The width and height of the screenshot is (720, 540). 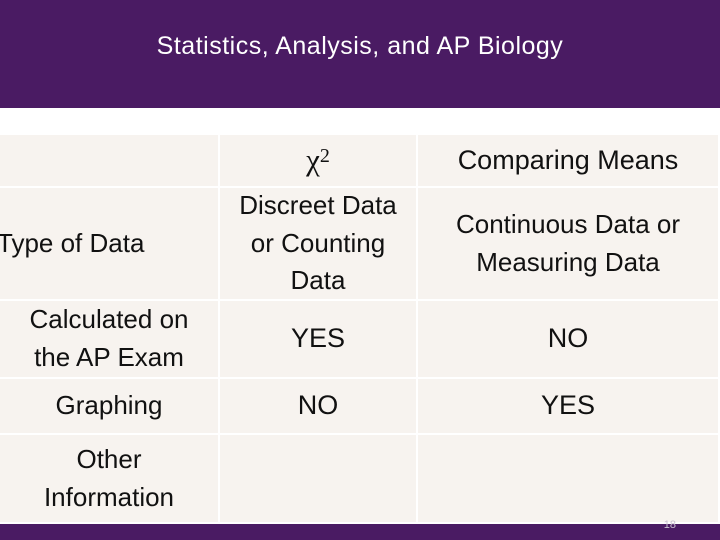 What do you see at coordinates (109, 357) in the screenshot?
I see `text-line: the AP Exam` at bounding box center [109, 357].